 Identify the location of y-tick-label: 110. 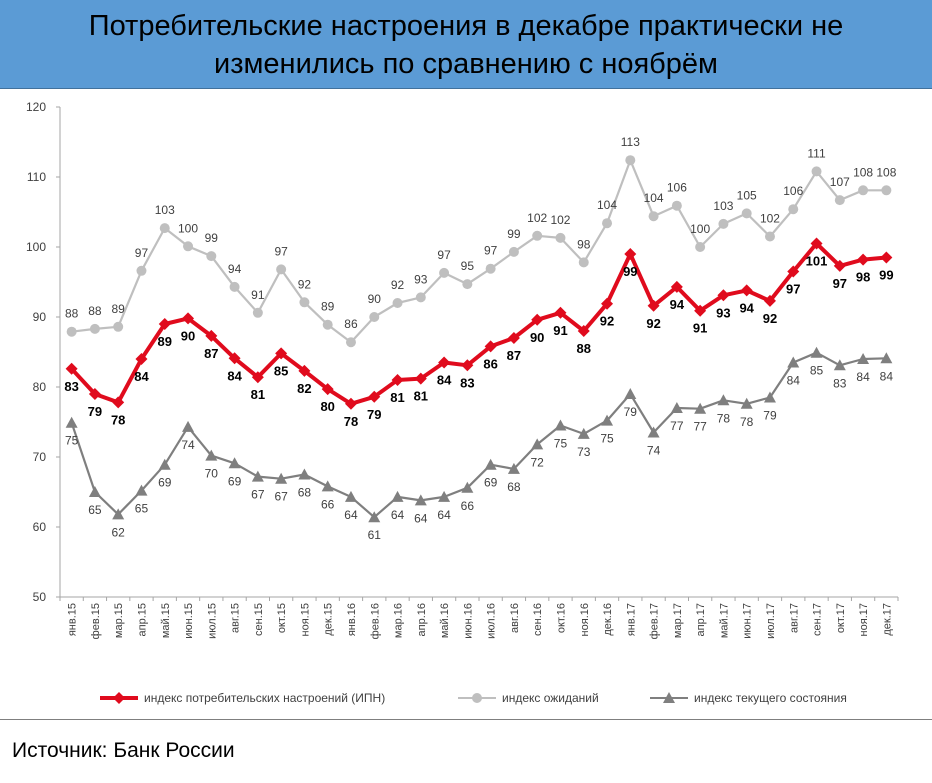
(36, 177).